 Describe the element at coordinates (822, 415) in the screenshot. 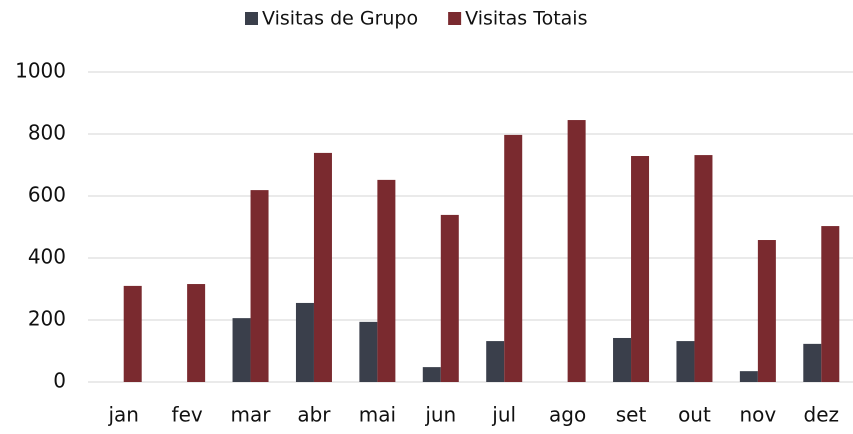

I see `x-tick-label: dez` at that location.